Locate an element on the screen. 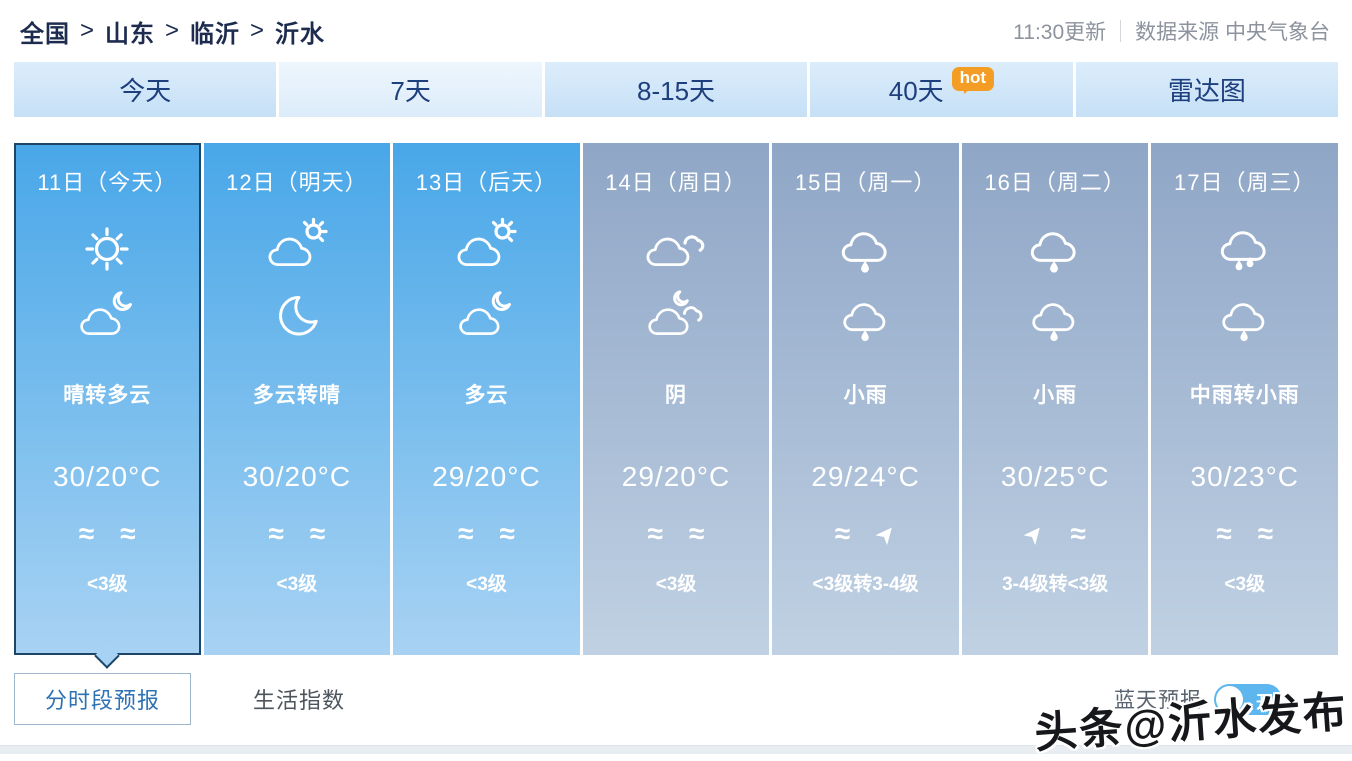  life-index-tab: 生活指数 is located at coordinates (299, 700).